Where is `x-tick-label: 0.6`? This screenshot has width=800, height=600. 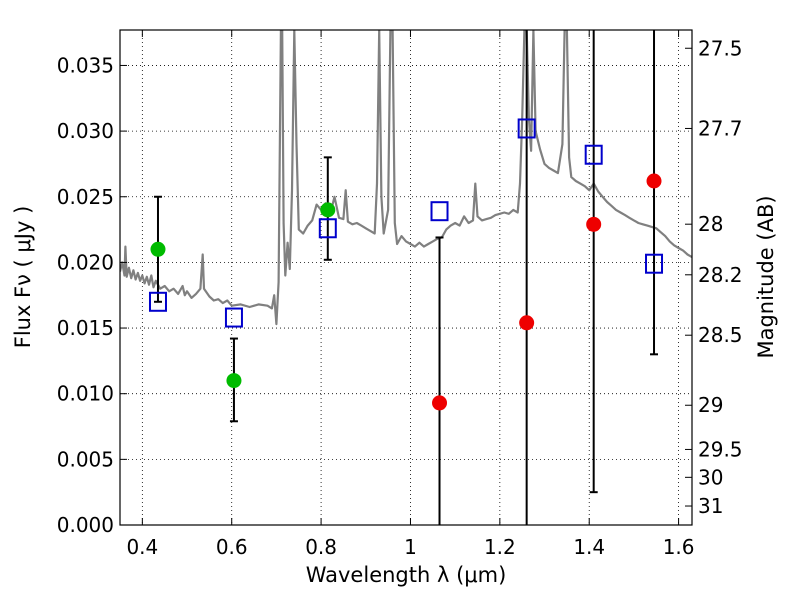 x-tick-label: 0.6 is located at coordinates (232, 547).